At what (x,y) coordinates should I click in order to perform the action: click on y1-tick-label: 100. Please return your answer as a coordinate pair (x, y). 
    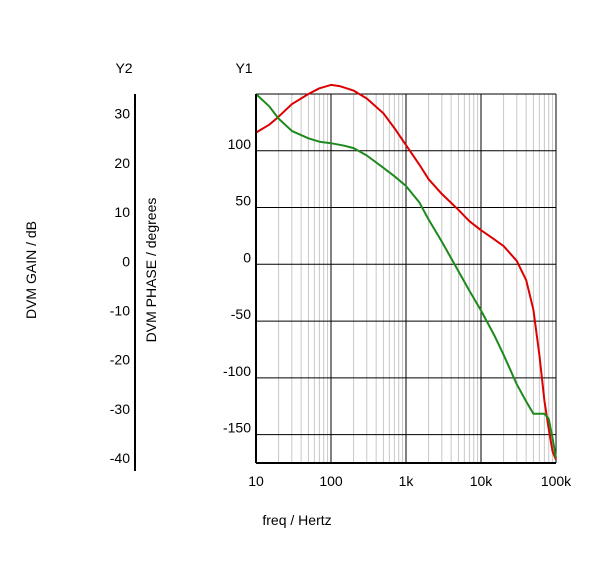
    Looking at the image, I should click on (240, 144).